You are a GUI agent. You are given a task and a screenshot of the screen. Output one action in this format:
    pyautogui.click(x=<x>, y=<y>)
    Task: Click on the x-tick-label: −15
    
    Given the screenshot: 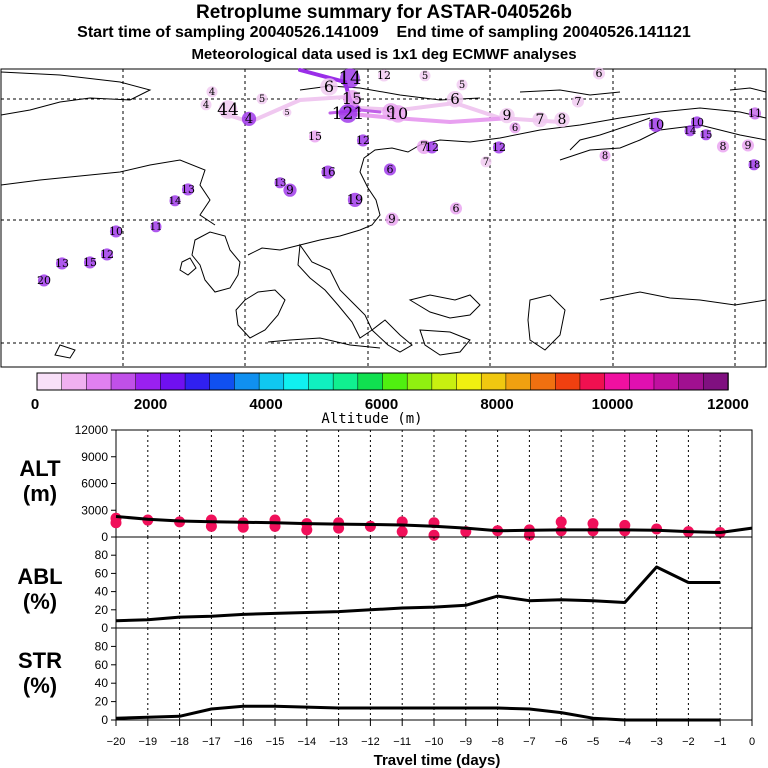 What is the action you would take?
    pyautogui.click(x=275, y=742)
    